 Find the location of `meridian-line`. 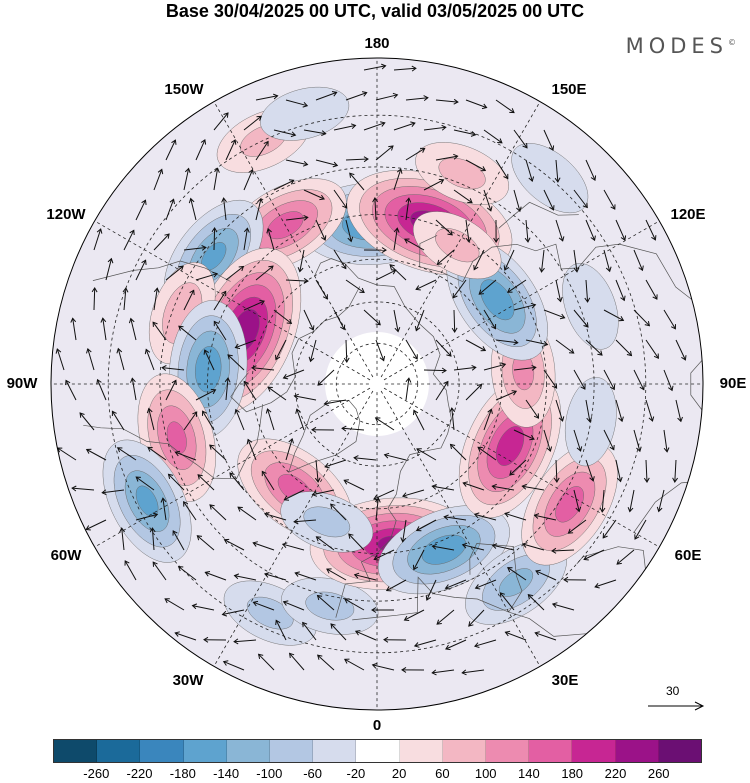

meridian-line is located at coordinates (232, 467).